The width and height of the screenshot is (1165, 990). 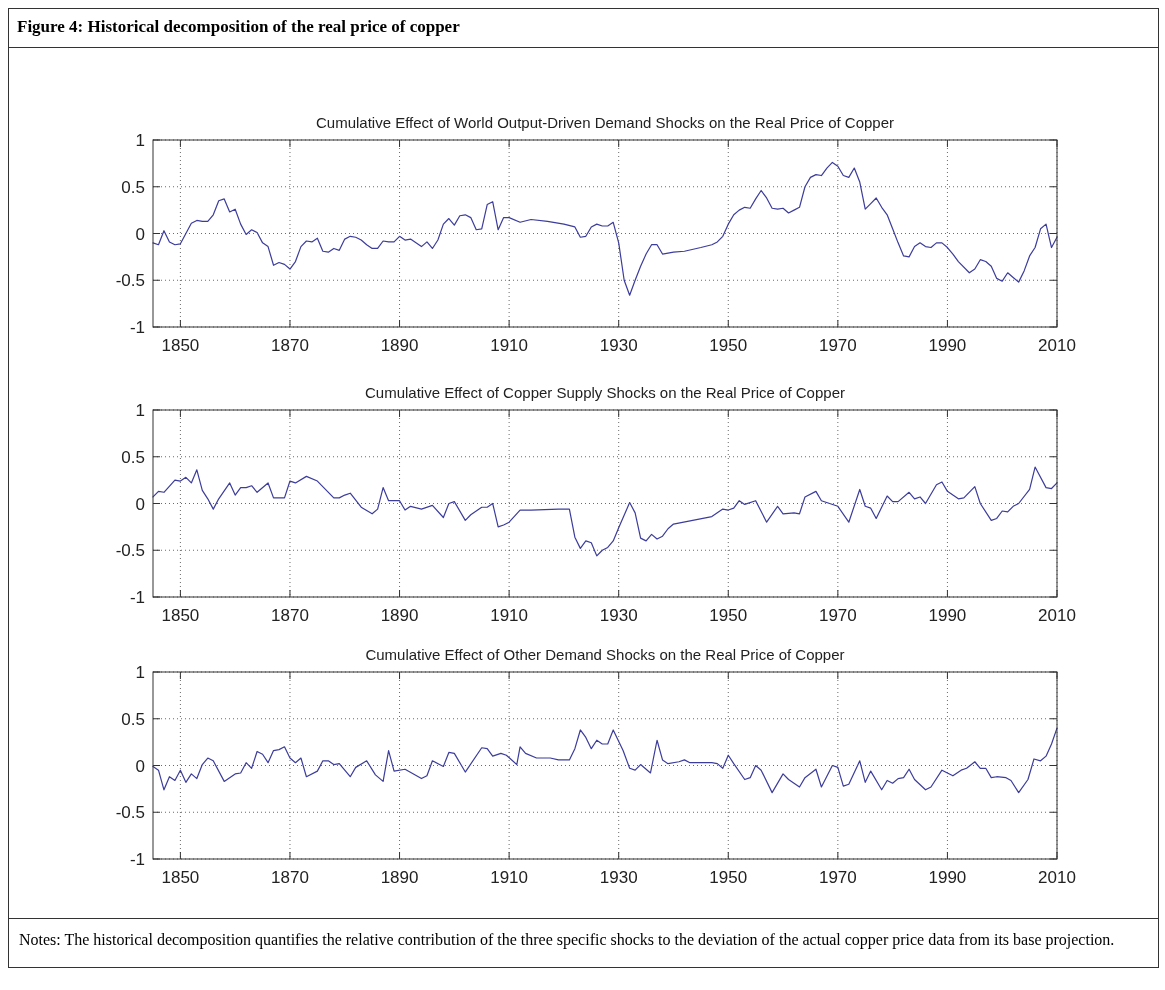 I want to click on chart-title: Cumulative Effect of World Output-Driven Demand Shocks on the Real Price of Copper, so click(x=605, y=122).